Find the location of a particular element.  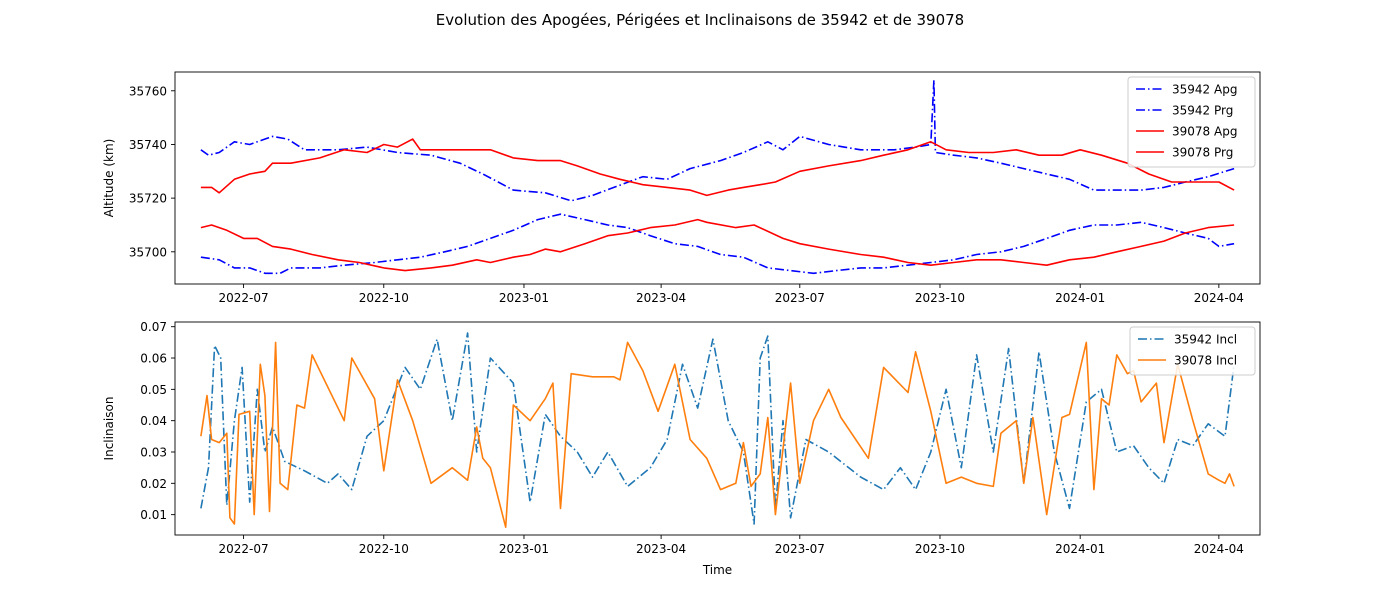

series-line-39078-prg is located at coordinates (717, 245).